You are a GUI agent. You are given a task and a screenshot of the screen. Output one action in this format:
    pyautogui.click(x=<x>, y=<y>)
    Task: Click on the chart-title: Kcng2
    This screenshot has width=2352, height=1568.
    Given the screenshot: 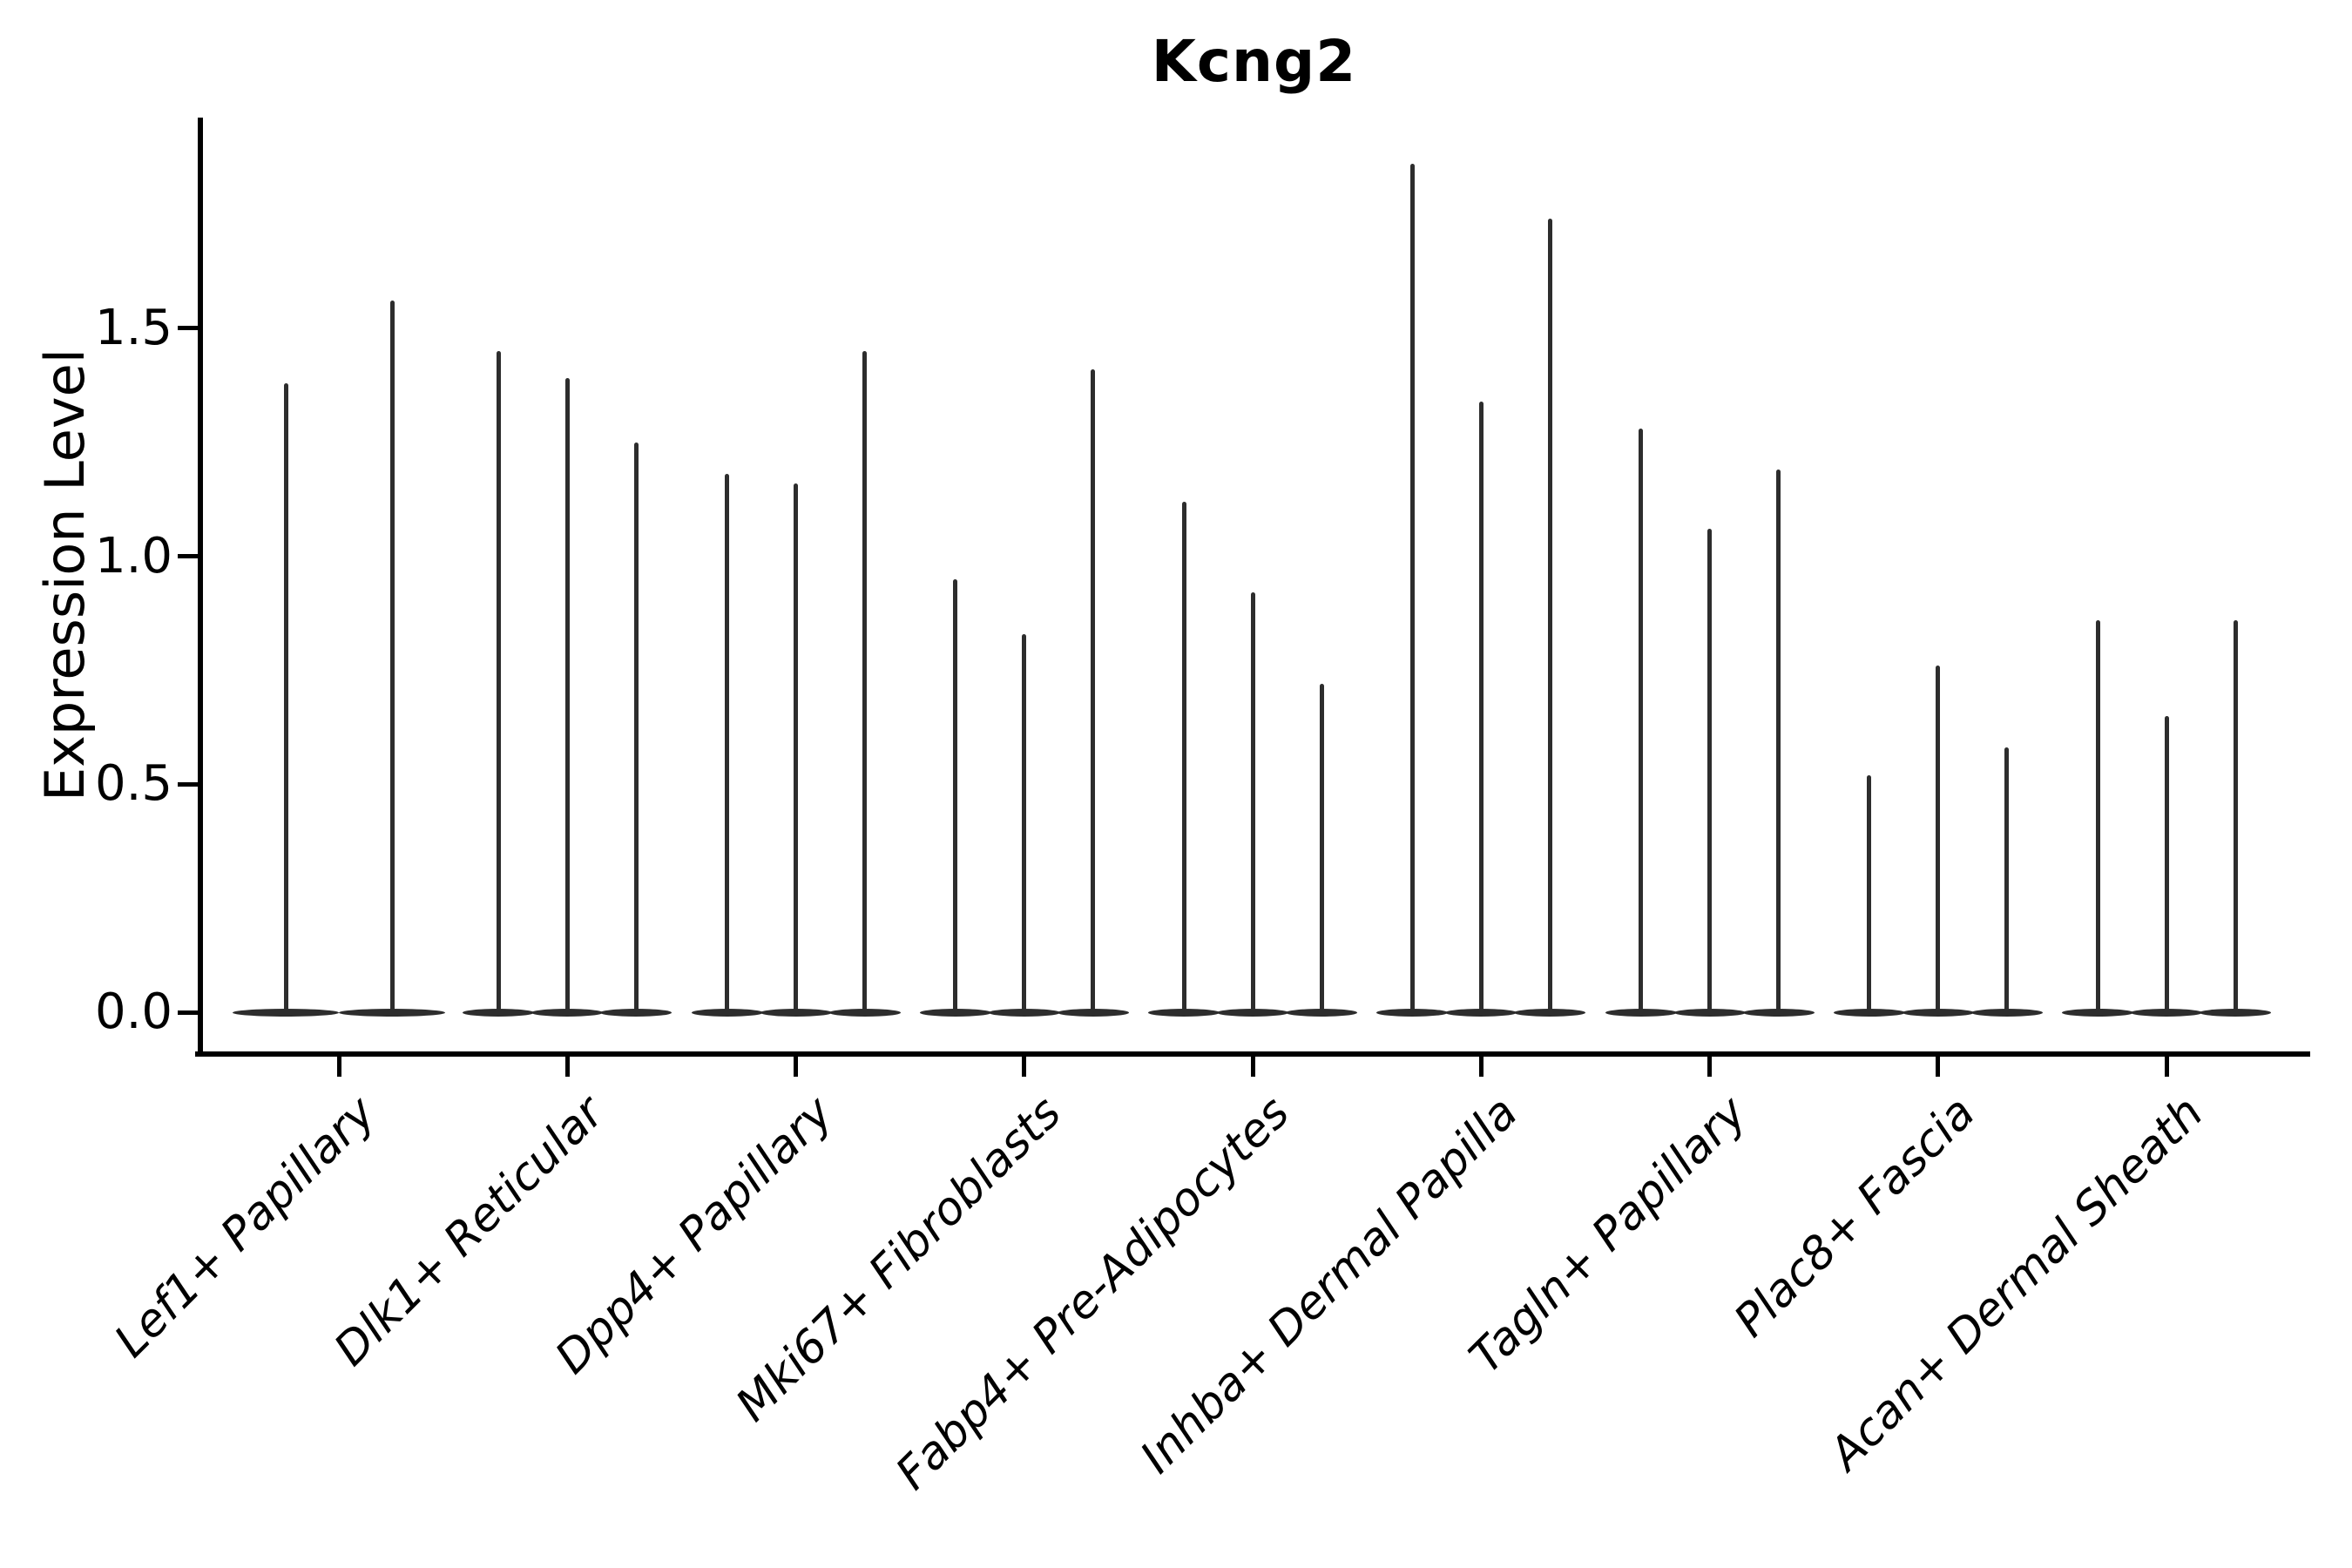 What is the action you would take?
    pyautogui.click(x=1254, y=61)
    